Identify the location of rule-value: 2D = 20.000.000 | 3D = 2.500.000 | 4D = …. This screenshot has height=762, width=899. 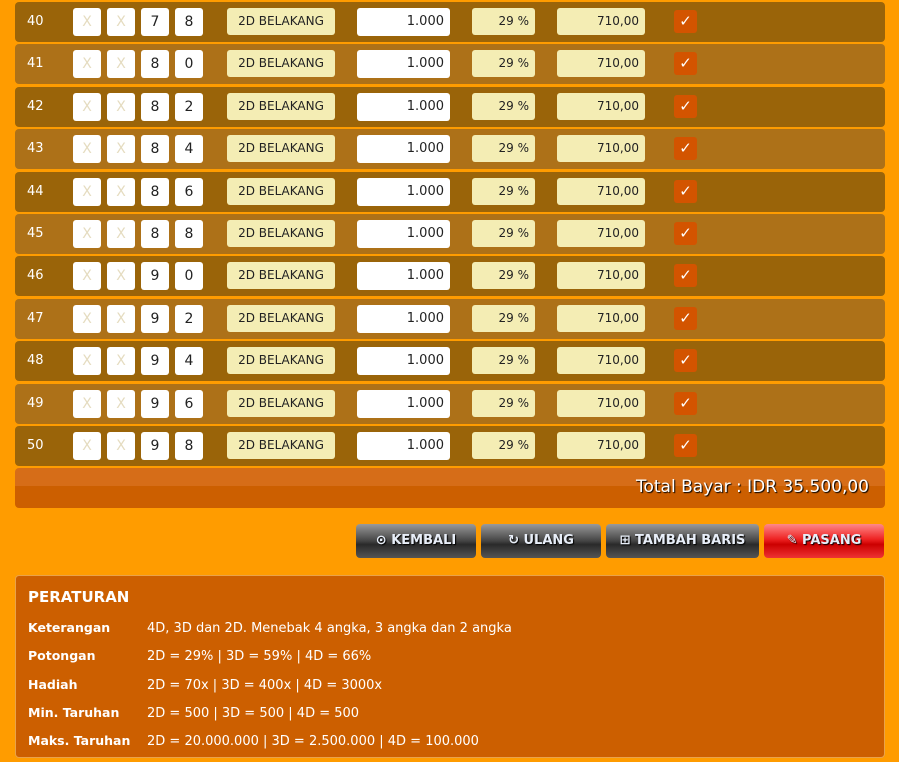
(313, 742).